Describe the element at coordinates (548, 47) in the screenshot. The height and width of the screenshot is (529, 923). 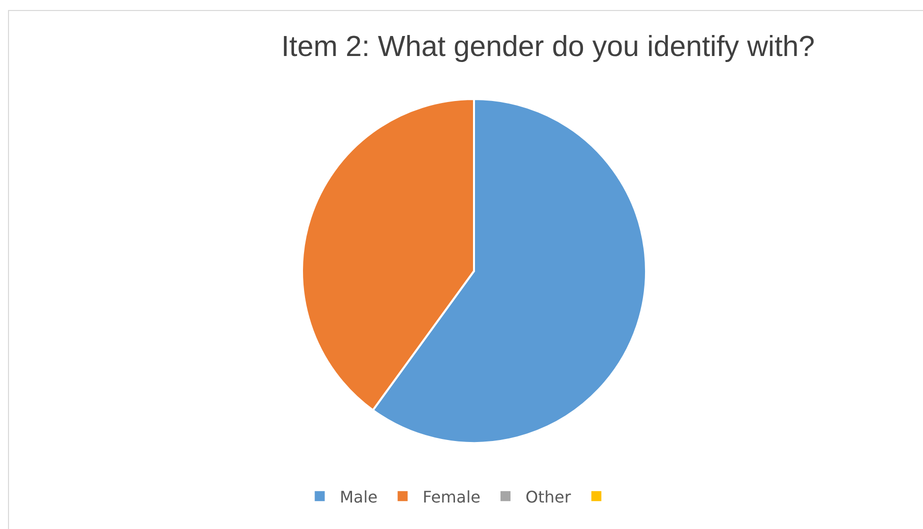
I see `chart-title: Item 2: What gender do you identify with?` at that location.